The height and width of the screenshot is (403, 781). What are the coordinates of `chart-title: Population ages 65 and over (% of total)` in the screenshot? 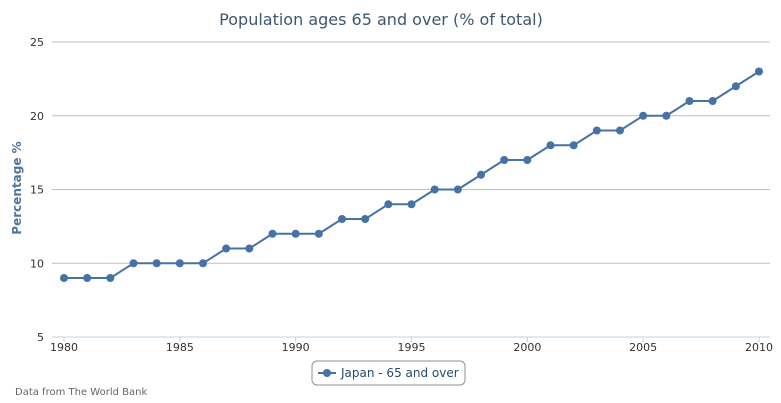 It's located at (381, 19).